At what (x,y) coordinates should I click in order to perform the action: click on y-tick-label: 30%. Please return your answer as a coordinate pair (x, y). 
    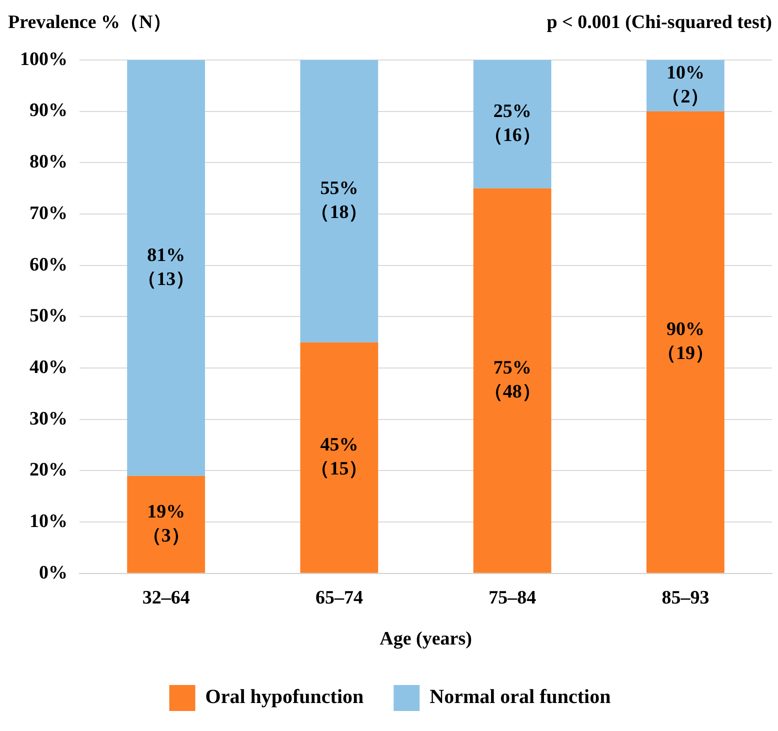
    Looking at the image, I should click on (49, 419).